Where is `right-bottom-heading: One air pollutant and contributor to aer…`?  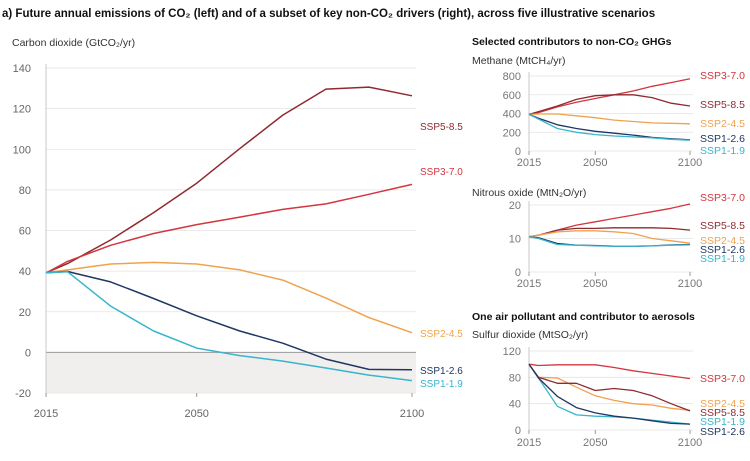 right-bottom-heading: One air pollutant and contributor to aer… is located at coordinates (583, 317).